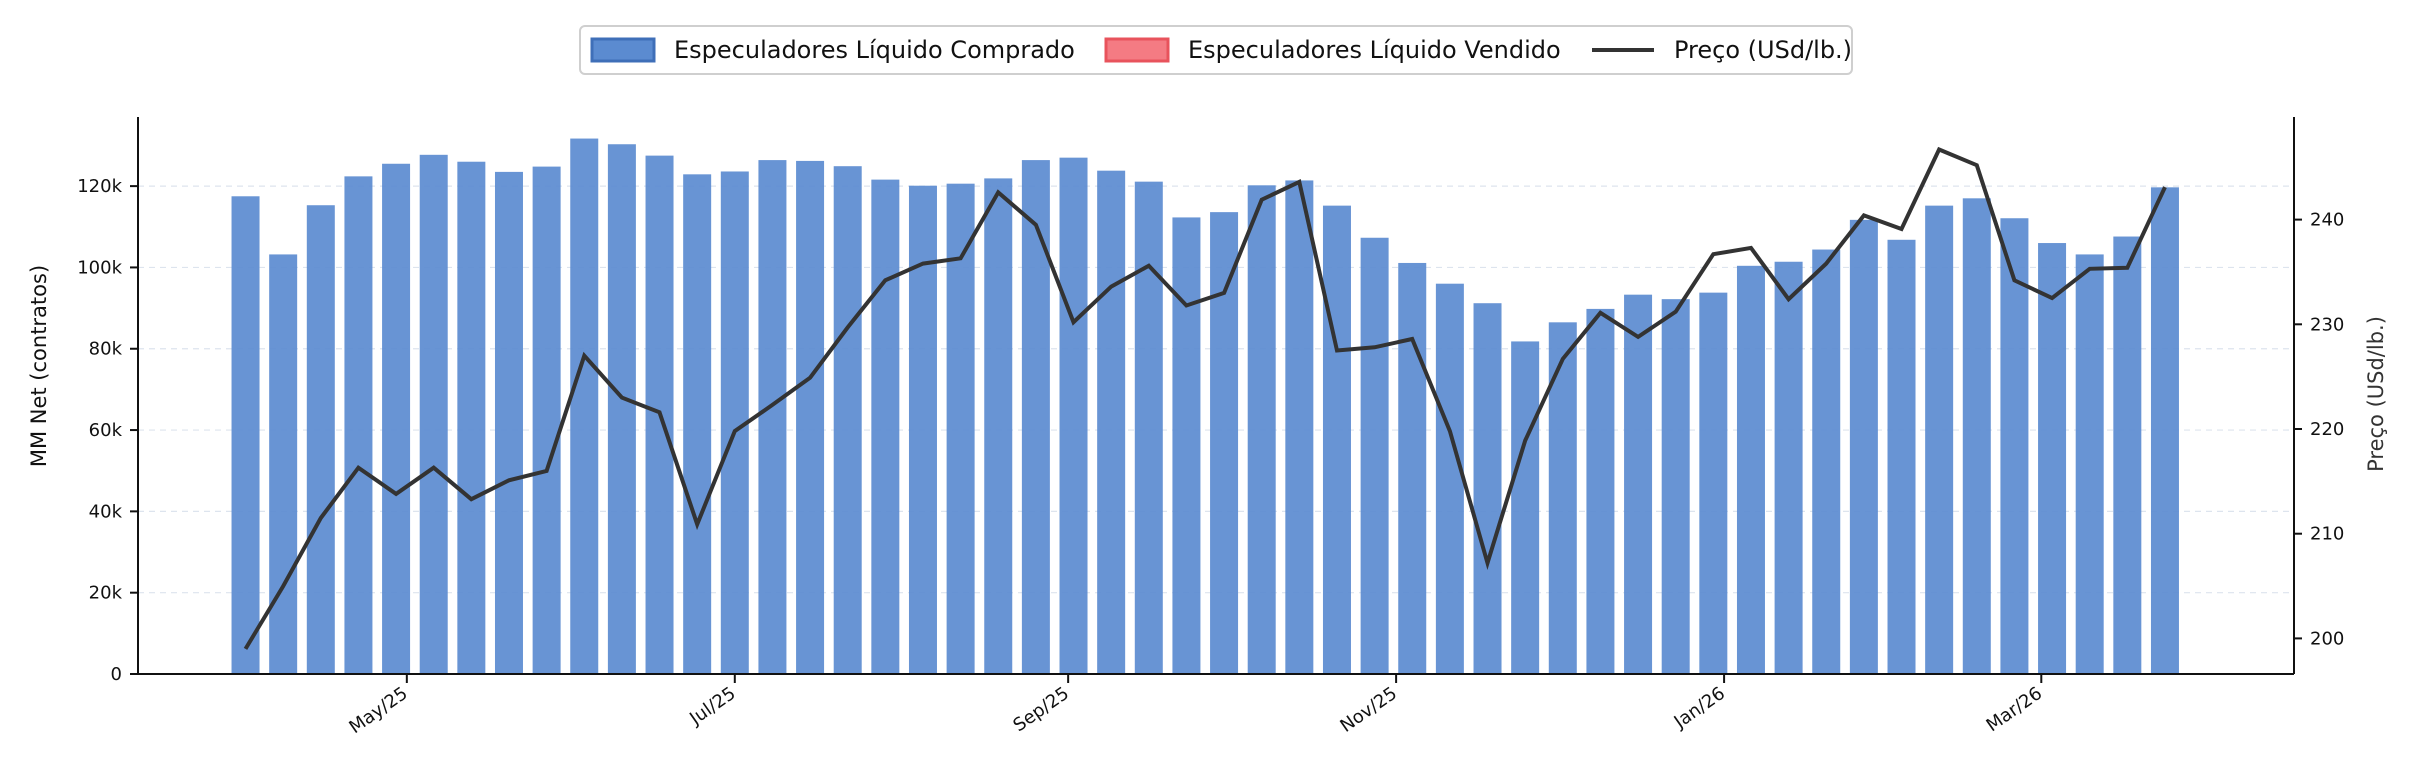 Image resolution: width=2416 pixels, height=781 pixels. I want to click on left-tick-label: 60k, so click(106, 430).